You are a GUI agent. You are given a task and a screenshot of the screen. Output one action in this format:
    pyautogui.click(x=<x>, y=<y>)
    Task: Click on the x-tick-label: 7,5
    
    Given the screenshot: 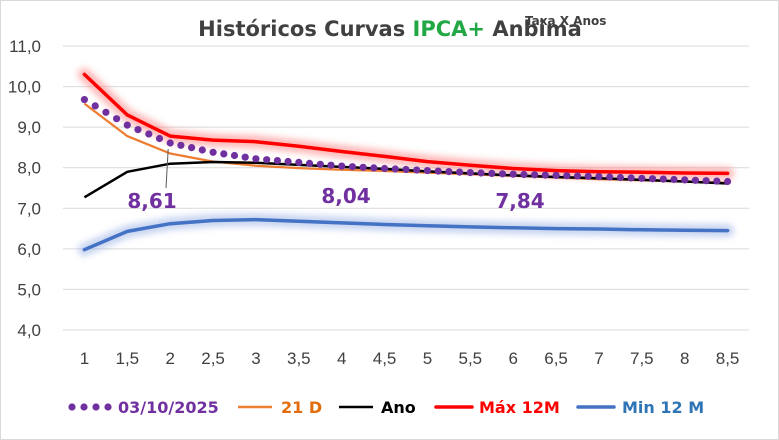 What is the action you would take?
    pyautogui.click(x=642, y=358)
    